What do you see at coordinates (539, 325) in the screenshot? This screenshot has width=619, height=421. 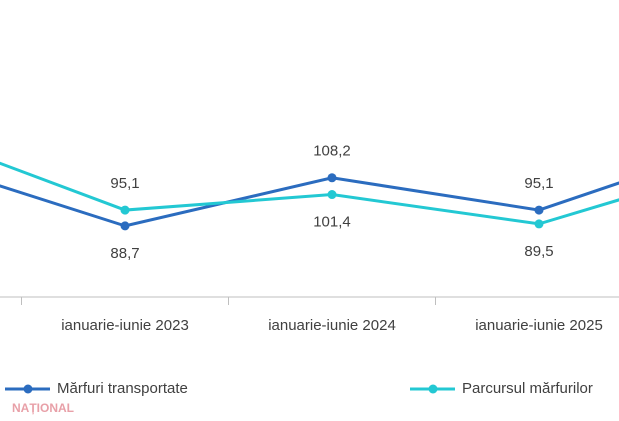 I see `x-tick-label: ianuarie-iunie 2025` at bounding box center [539, 325].